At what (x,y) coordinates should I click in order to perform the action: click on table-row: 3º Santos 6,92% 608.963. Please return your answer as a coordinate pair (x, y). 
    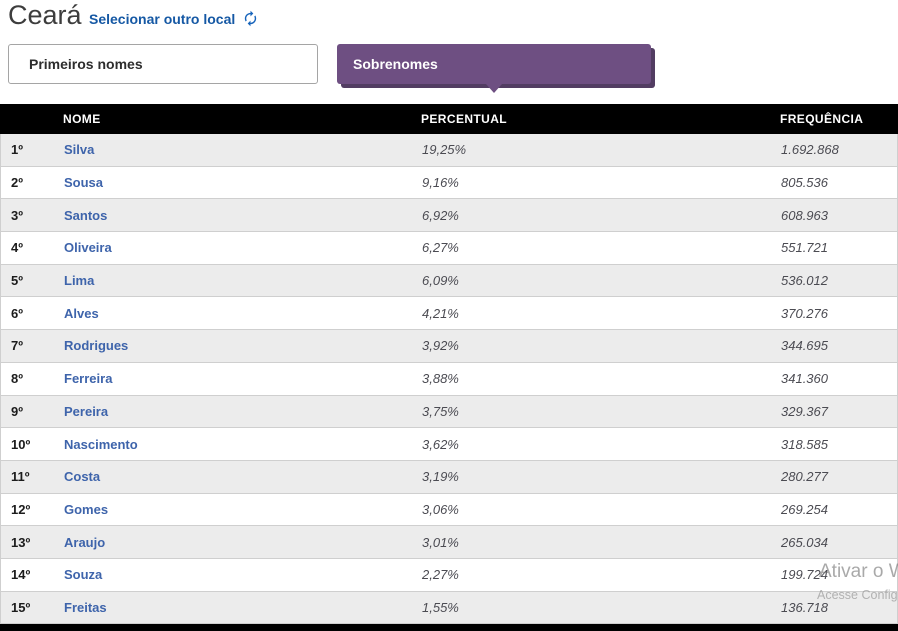
    Looking at the image, I should click on (449, 216).